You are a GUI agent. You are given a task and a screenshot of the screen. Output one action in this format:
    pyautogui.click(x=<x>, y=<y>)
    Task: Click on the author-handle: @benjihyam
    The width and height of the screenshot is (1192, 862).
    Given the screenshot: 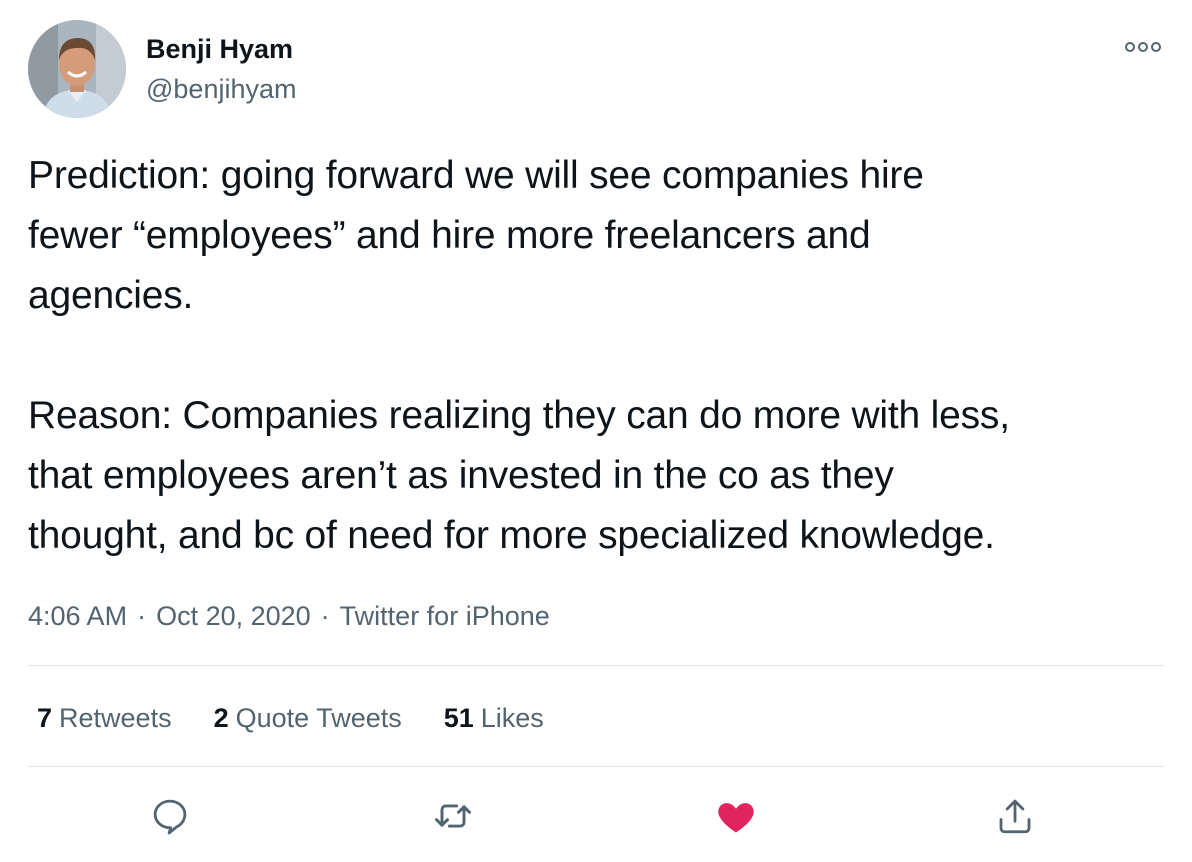 What is the action you would take?
    pyautogui.click(x=221, y=89)
    